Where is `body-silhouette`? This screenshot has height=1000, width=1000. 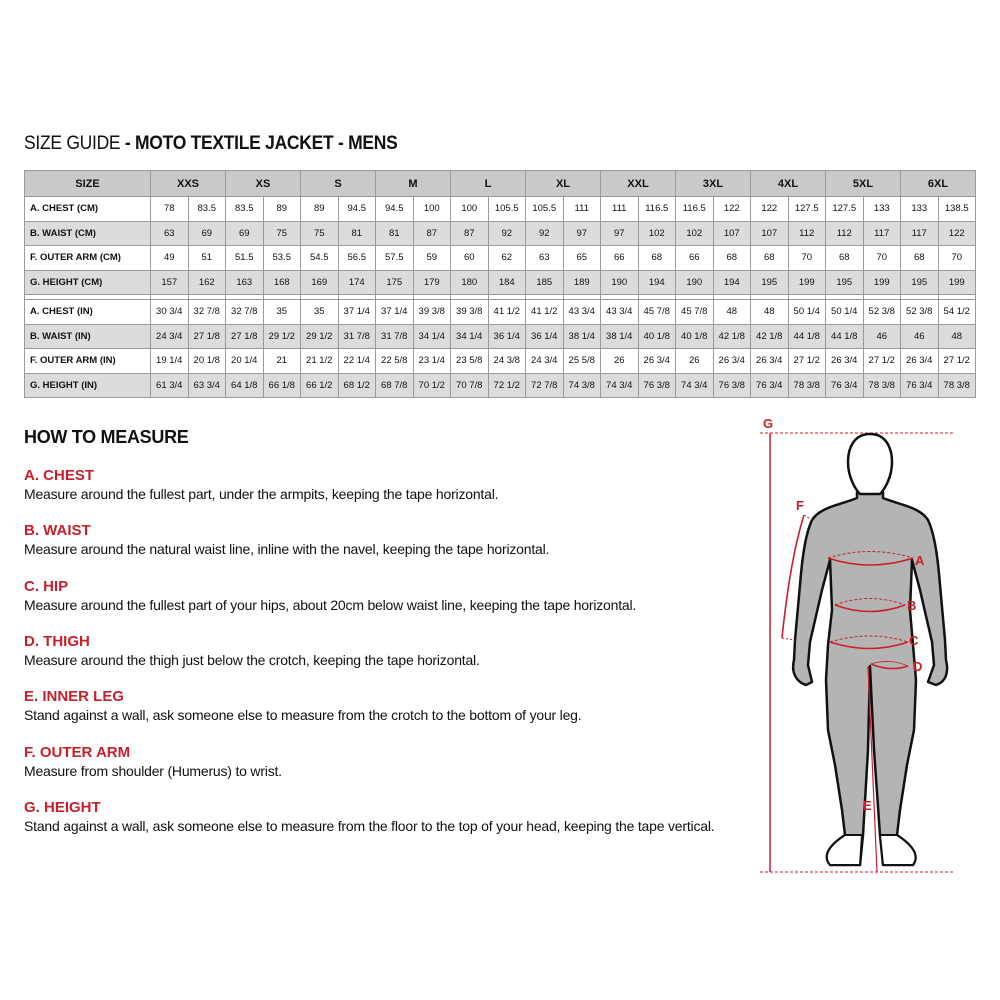 body-silhouette is located at coordinates (870, 678).